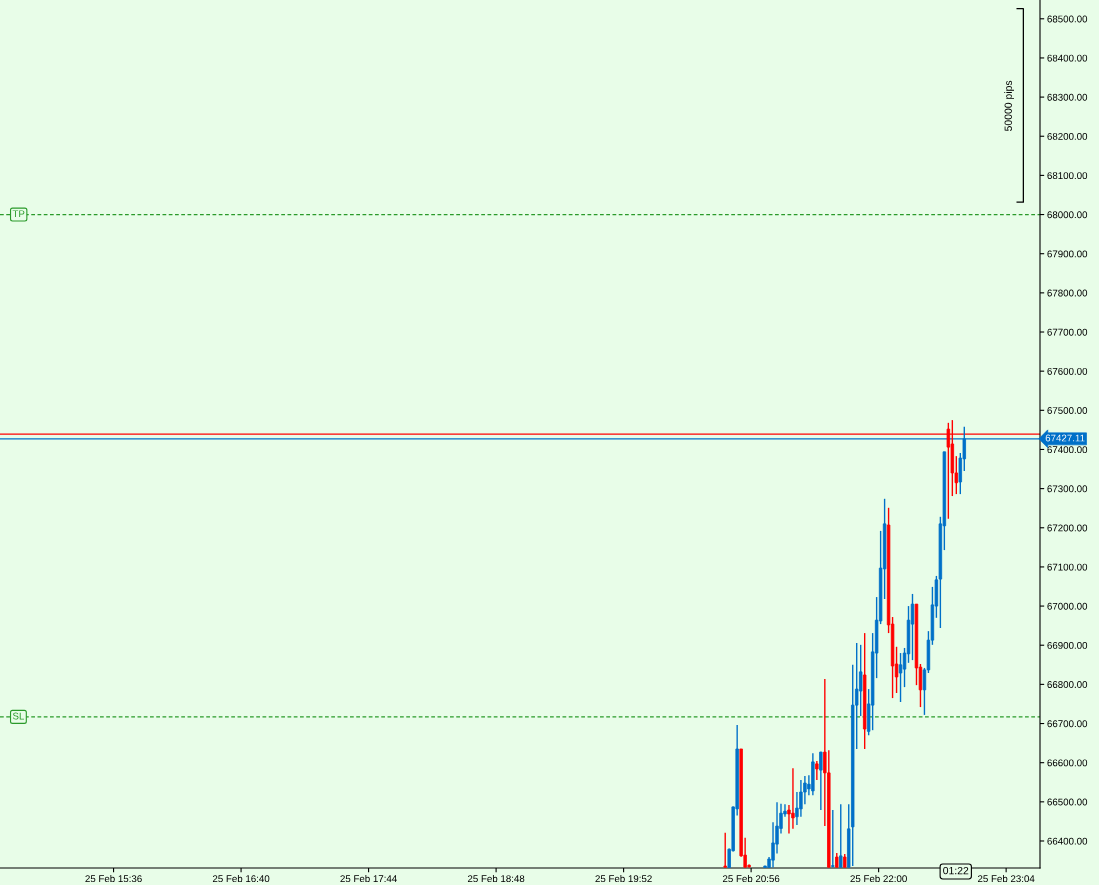 This screenshot has width=1099, height=885. I want to click on y-tick-label: 67400.00, so click(1067, 450).